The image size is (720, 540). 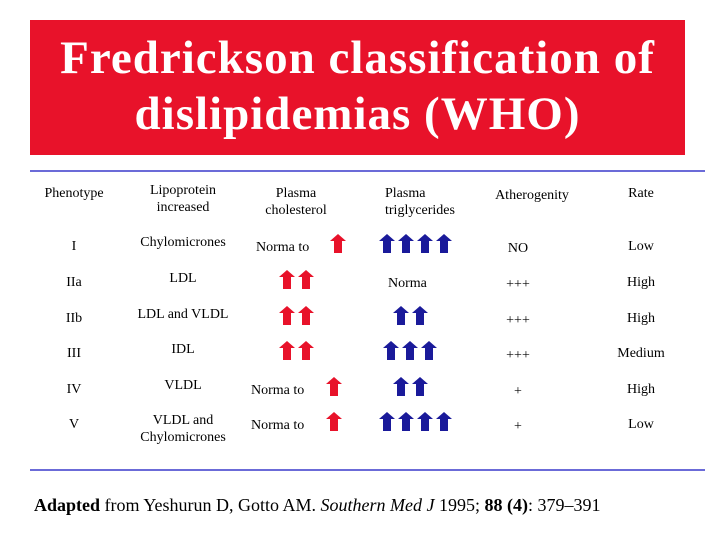 What do you see at coordinates (564, 505) in the screenshot?
I see `citation-pages: : 379–391` at bounding box center [564, 505].